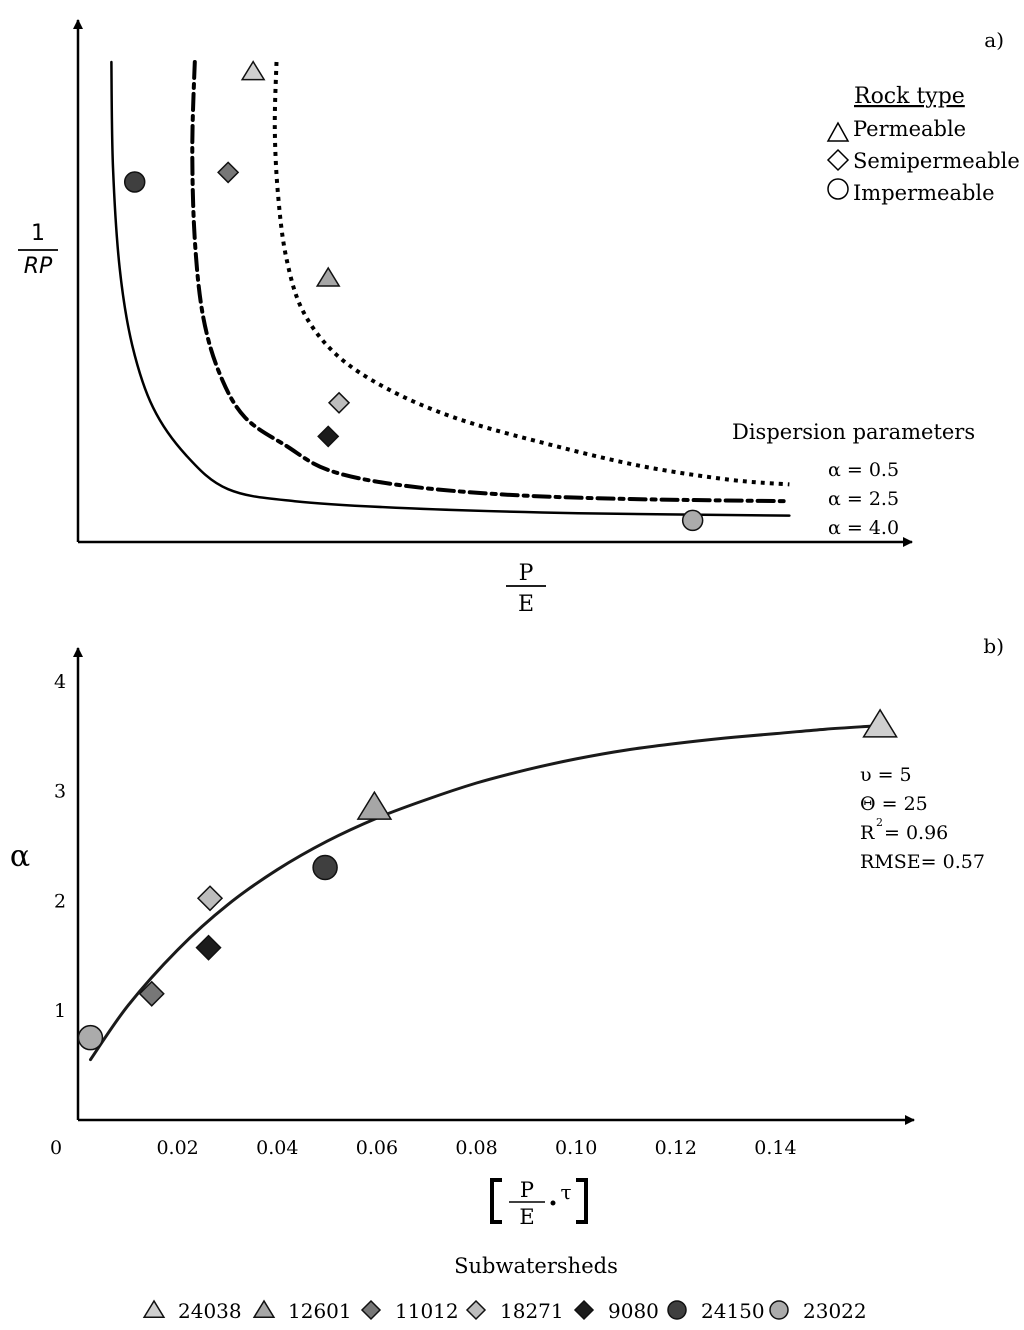  I want to click on panel-a-label: a), so click(994, 40).